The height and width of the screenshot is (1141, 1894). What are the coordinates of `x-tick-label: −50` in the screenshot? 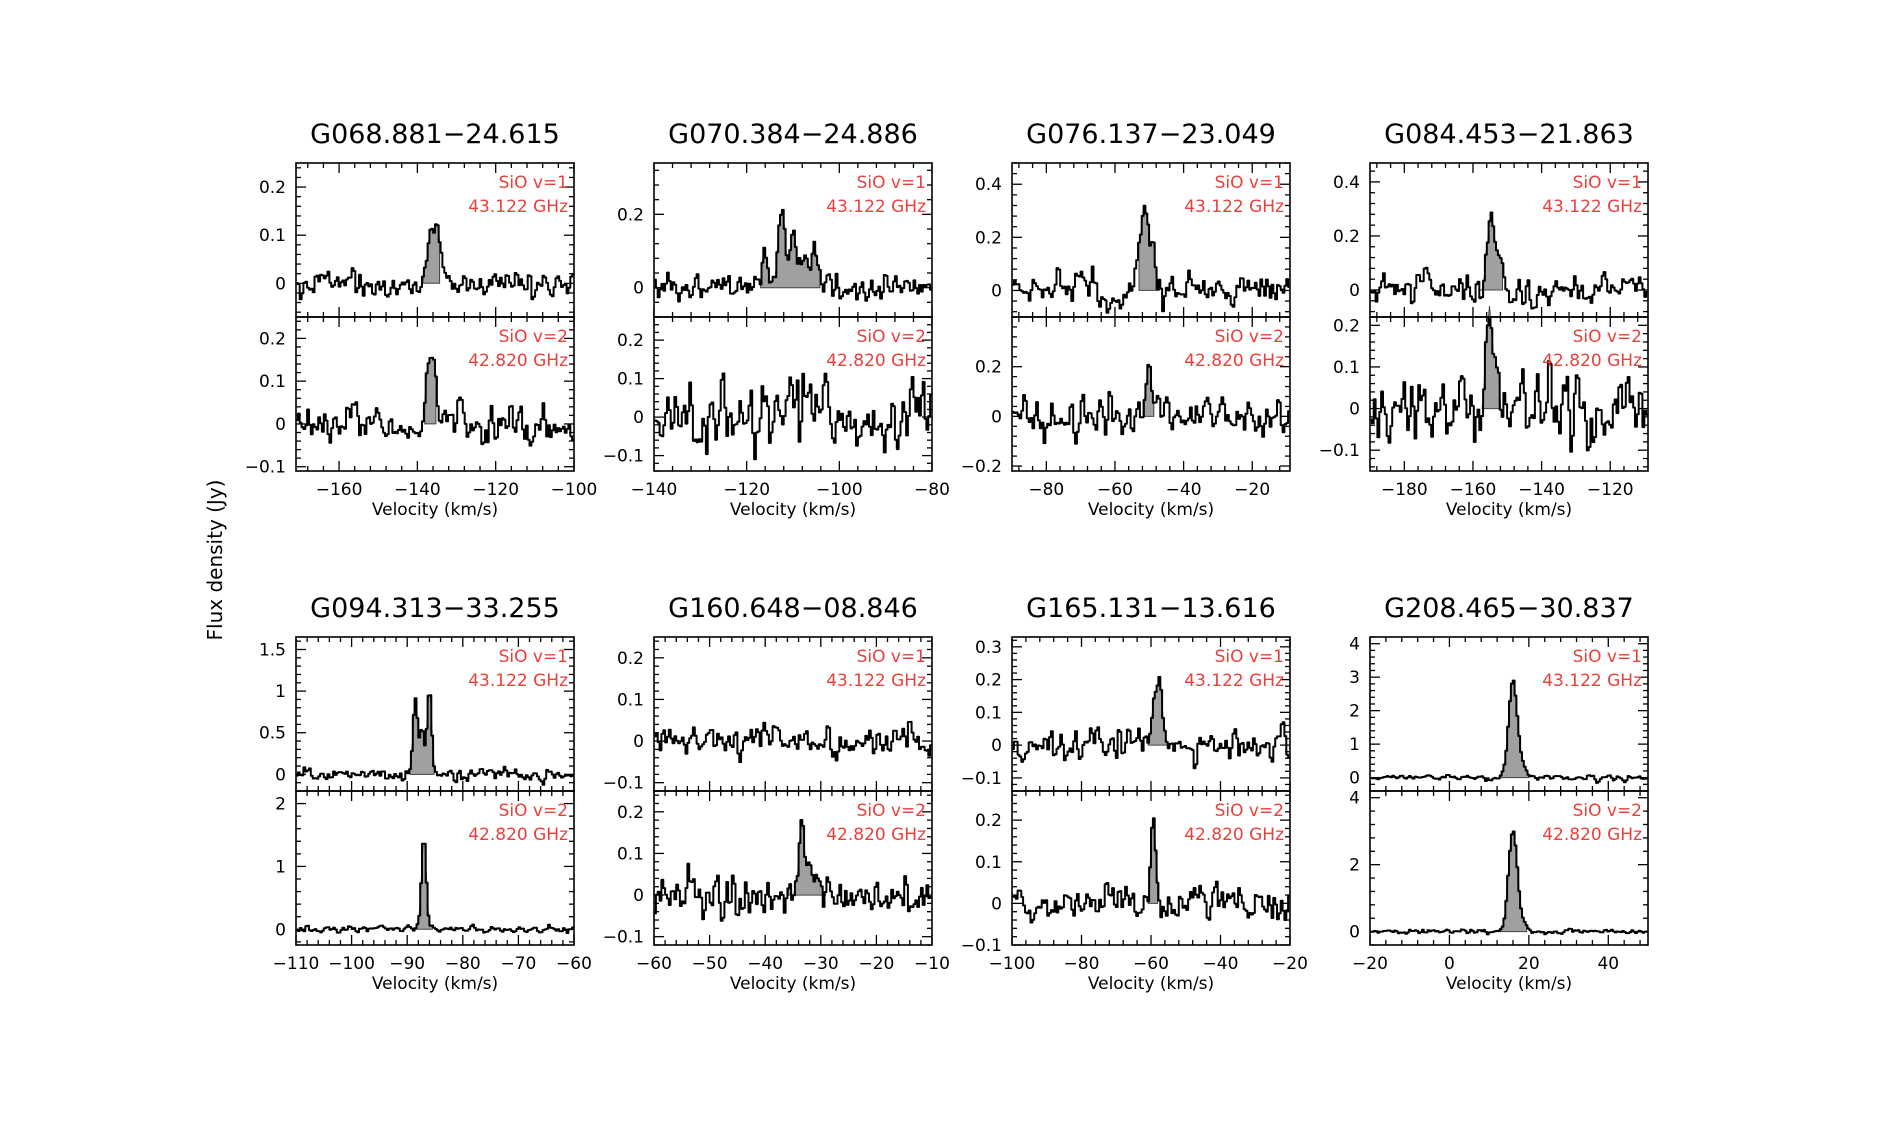 It's located at (710, 964).